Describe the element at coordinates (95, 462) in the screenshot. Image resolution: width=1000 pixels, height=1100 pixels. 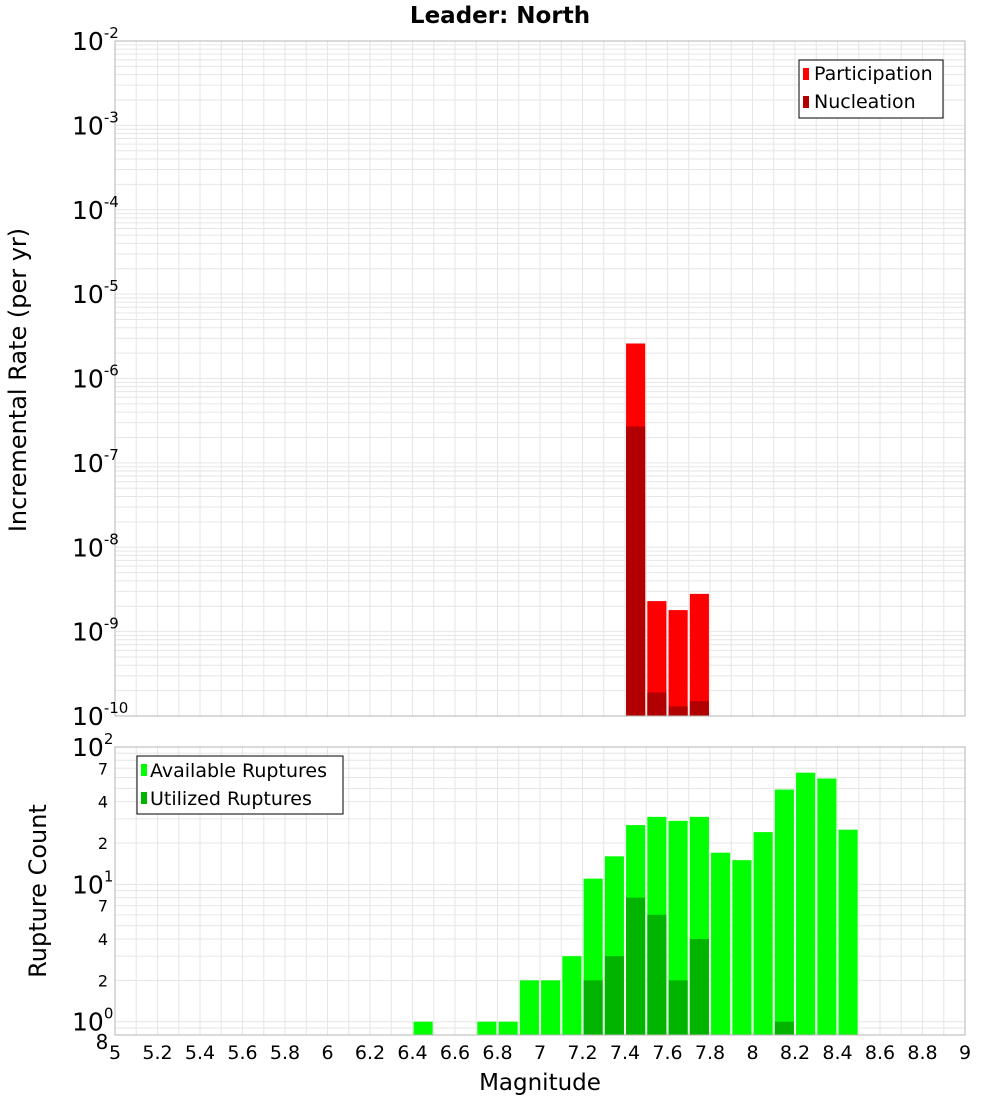
I see `y-tick-label: 10⁻⁷` at that location.